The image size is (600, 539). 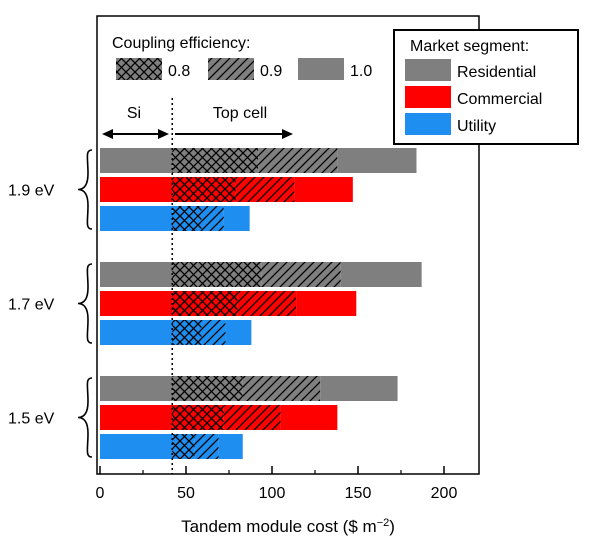 I want to click on bar-commercial-19eV-eff-1.0, so click(x=323, y=189).